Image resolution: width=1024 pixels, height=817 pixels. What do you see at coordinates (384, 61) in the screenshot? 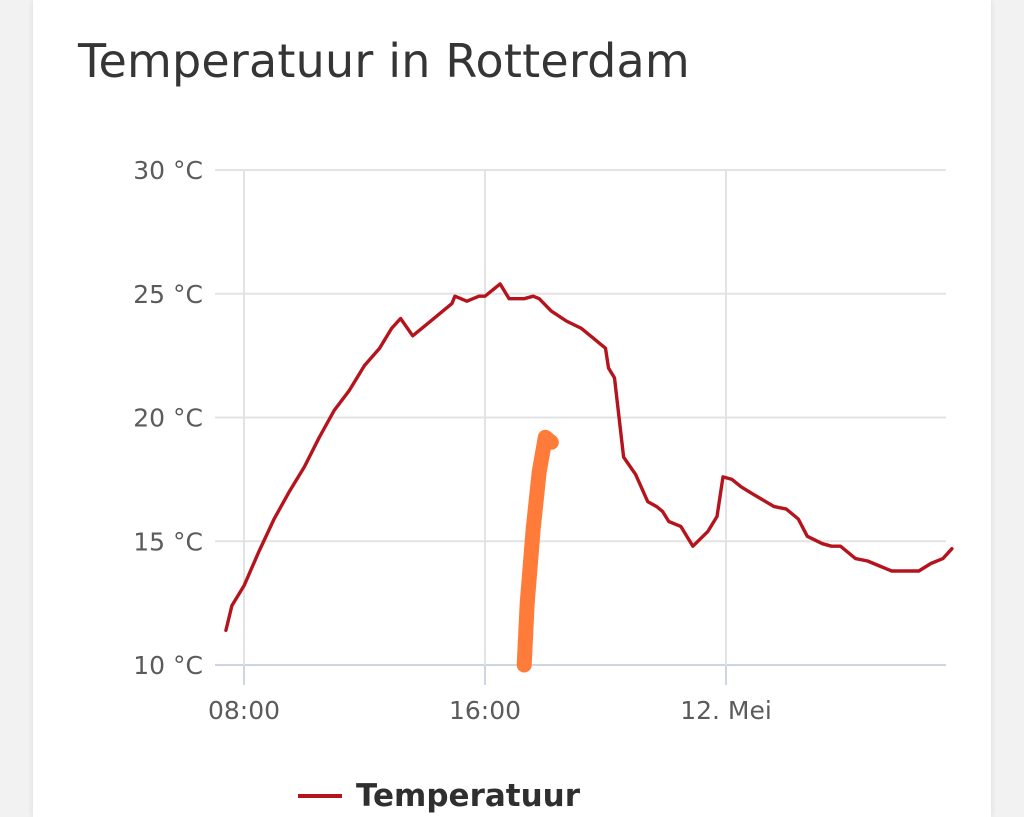
I see `chart-title: Temperatuur in Rotterdam` at bounding box center [384, 61].